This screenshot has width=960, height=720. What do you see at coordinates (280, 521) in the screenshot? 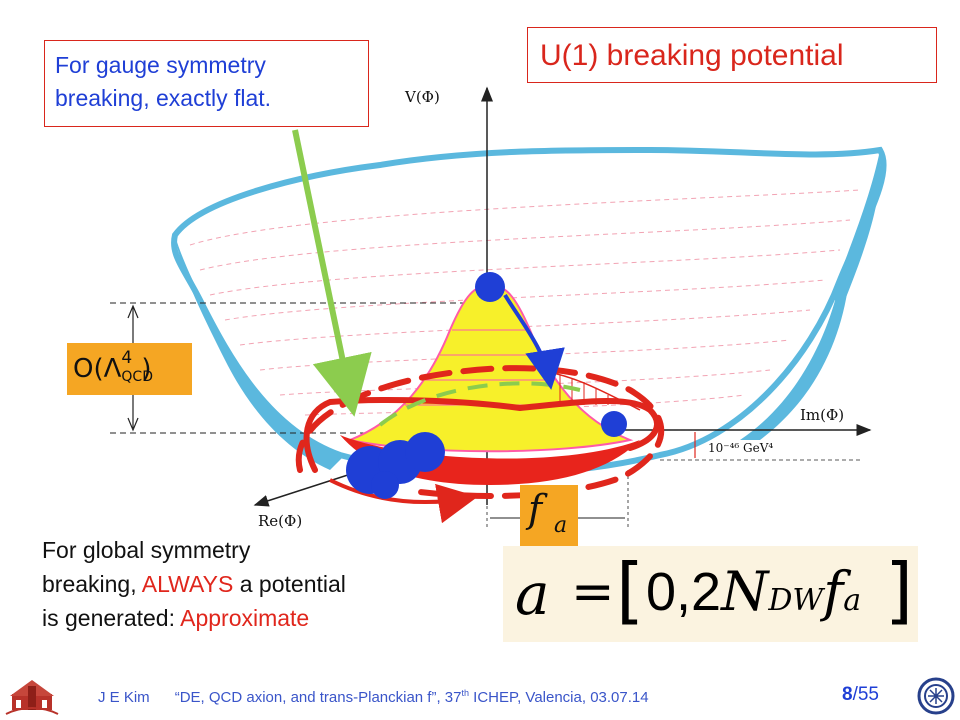
I see `re-axis-label: Re(Φ)` at bounding box center [280, 521].